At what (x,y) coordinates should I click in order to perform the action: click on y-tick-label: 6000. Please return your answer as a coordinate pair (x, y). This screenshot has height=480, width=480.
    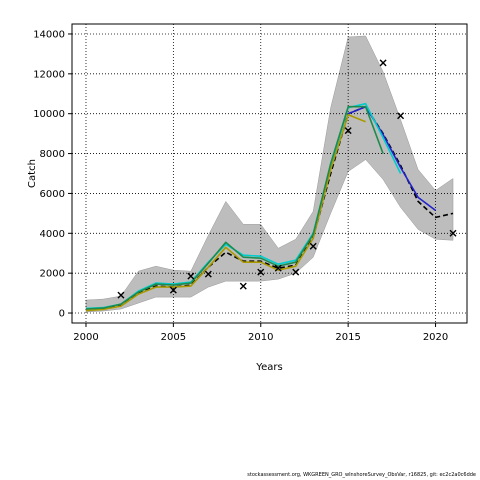
    Looking at the image, I should click on (52, 194).